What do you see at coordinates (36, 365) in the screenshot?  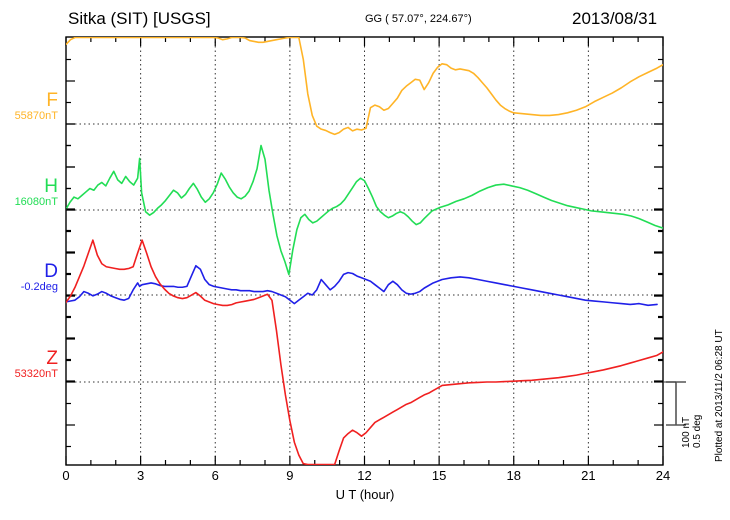 I see `component-label-Z: Z 53320nT` at bounding box center [36, 365].